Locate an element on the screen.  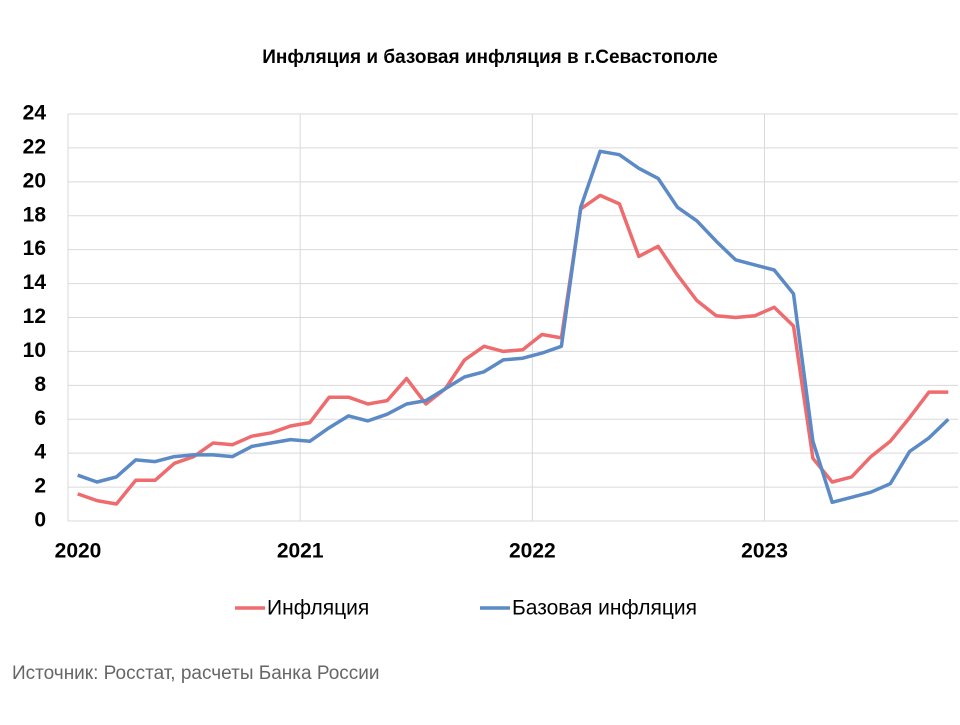
legend-label: Базовая инфляция is located at coordinates (604, 608).